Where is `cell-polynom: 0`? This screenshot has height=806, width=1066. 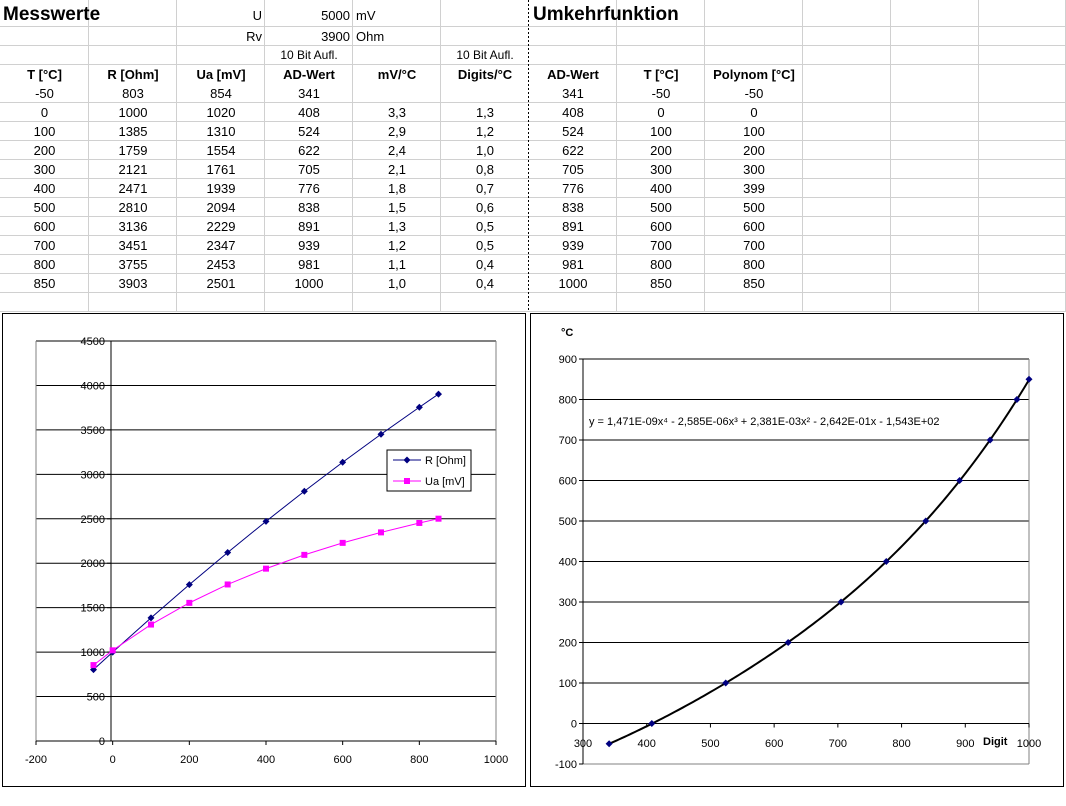 cell-polynom: 0 is located at coordinates (754, 112).